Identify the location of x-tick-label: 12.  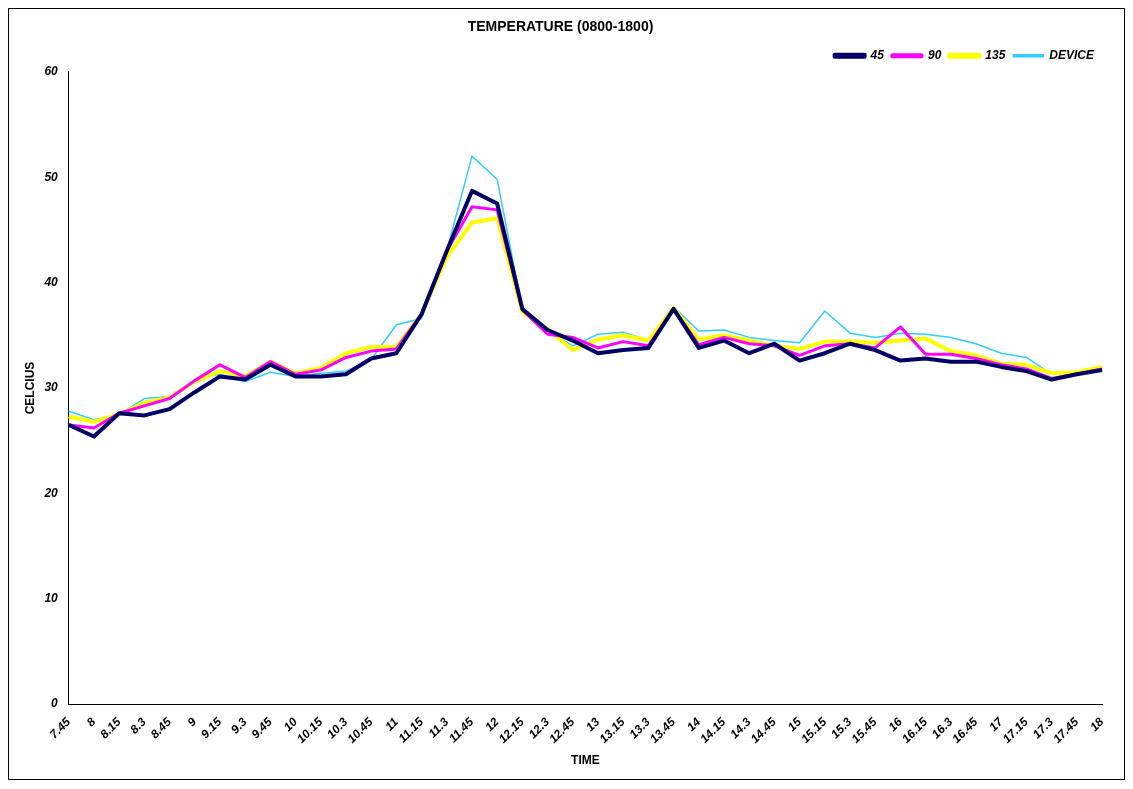
(492, 724).